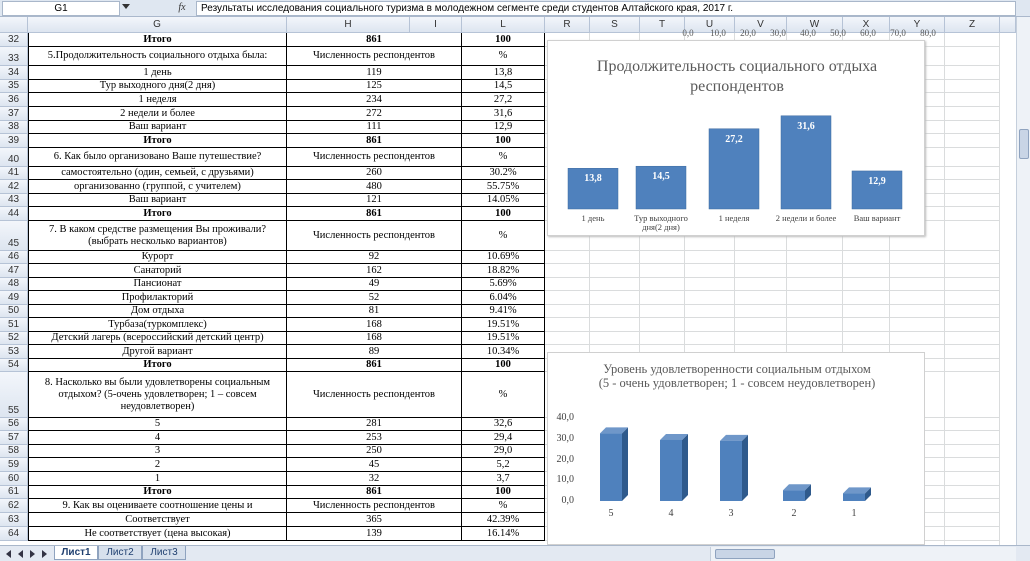 Image resolution: width=1030 pixels, height=561 pixels. What do you see at coordinates (503, 127) in the screenshot?
I see `cell: 12,9` at bounding box center [503, 127].